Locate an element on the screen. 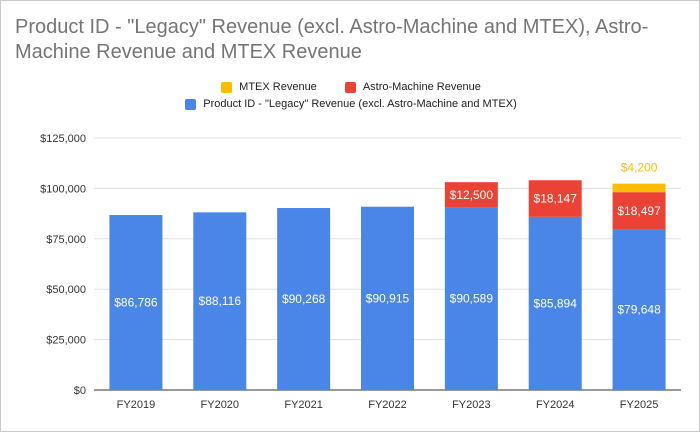 The image size is (700, 432). x-tick-label: FY2023 is located at coordinates (471, 405).